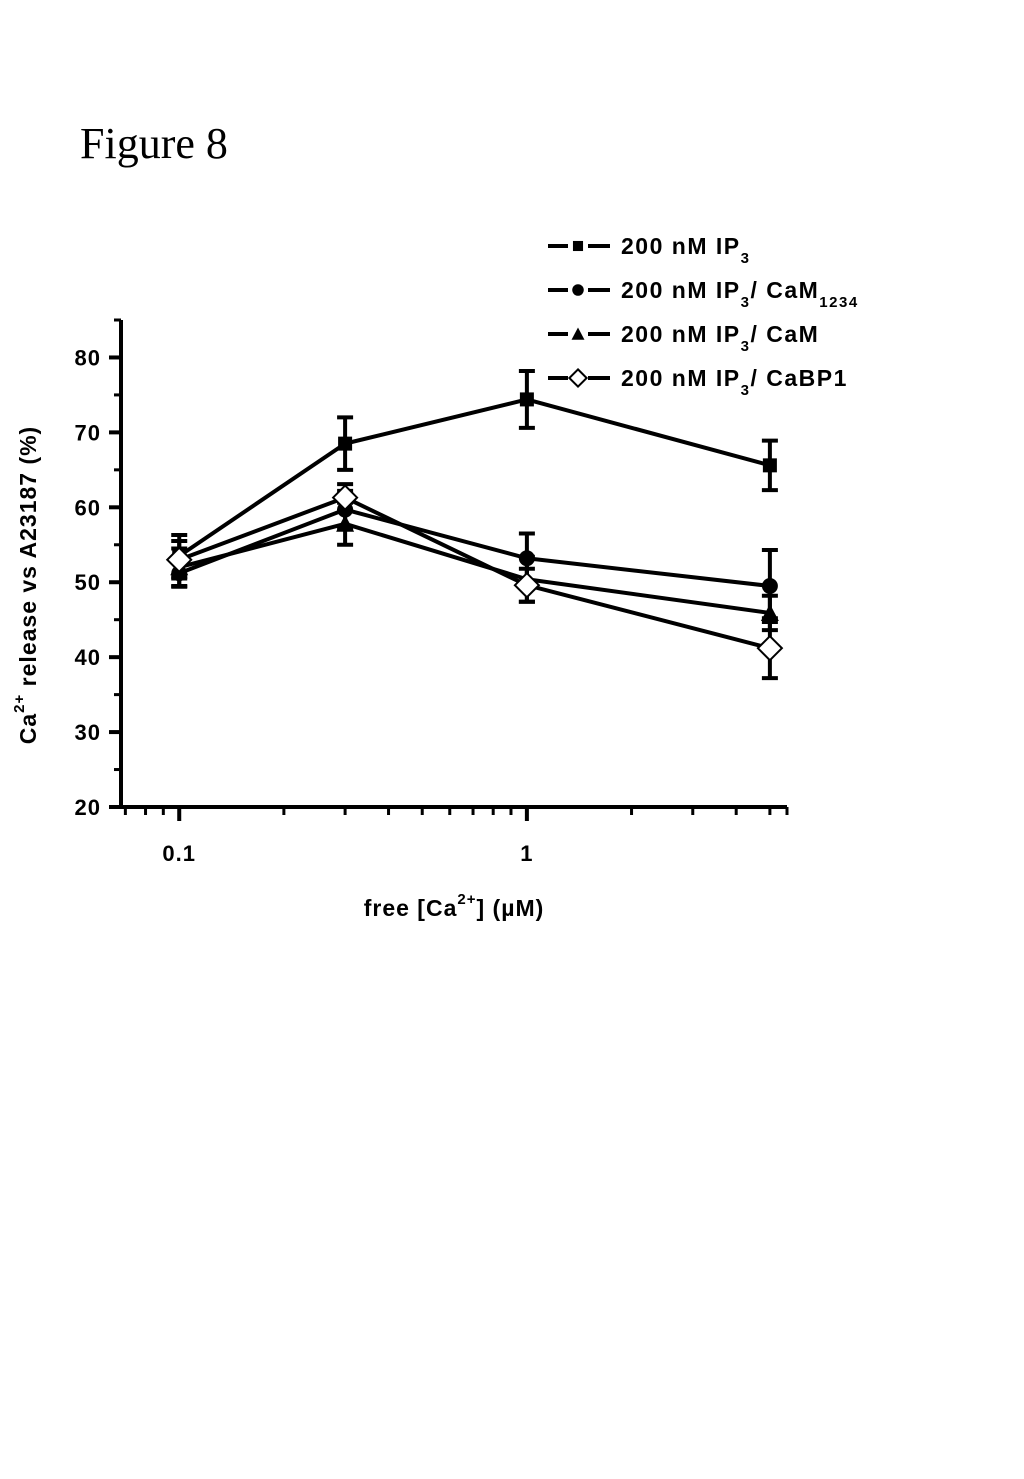  What do you see at coordinates (88, 357) in the screenshot?
I see `y-tick-label: 80` at bounding box center [88, 357].